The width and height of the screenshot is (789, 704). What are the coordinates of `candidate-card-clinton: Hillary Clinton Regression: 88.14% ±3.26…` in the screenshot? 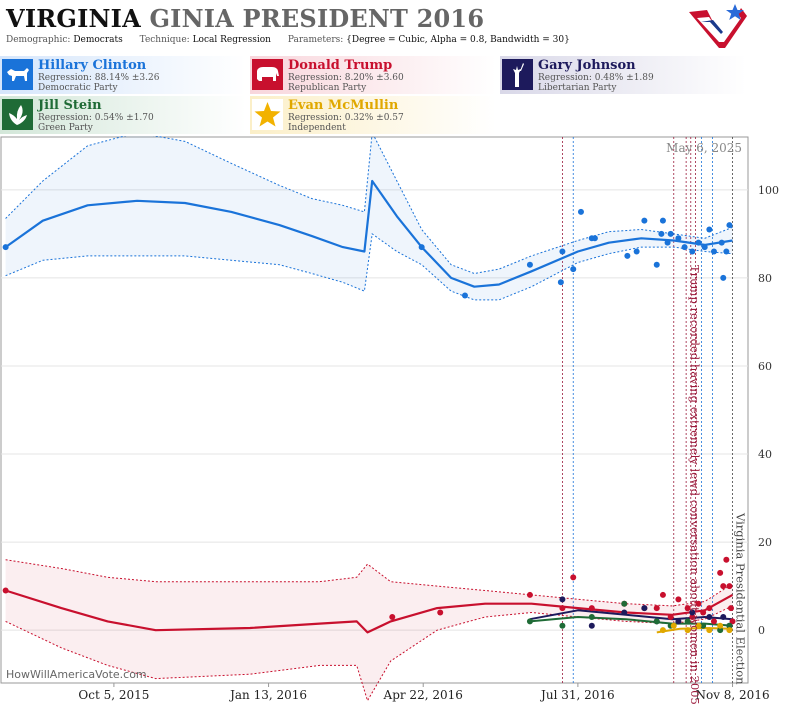 It's located at (123, 75).